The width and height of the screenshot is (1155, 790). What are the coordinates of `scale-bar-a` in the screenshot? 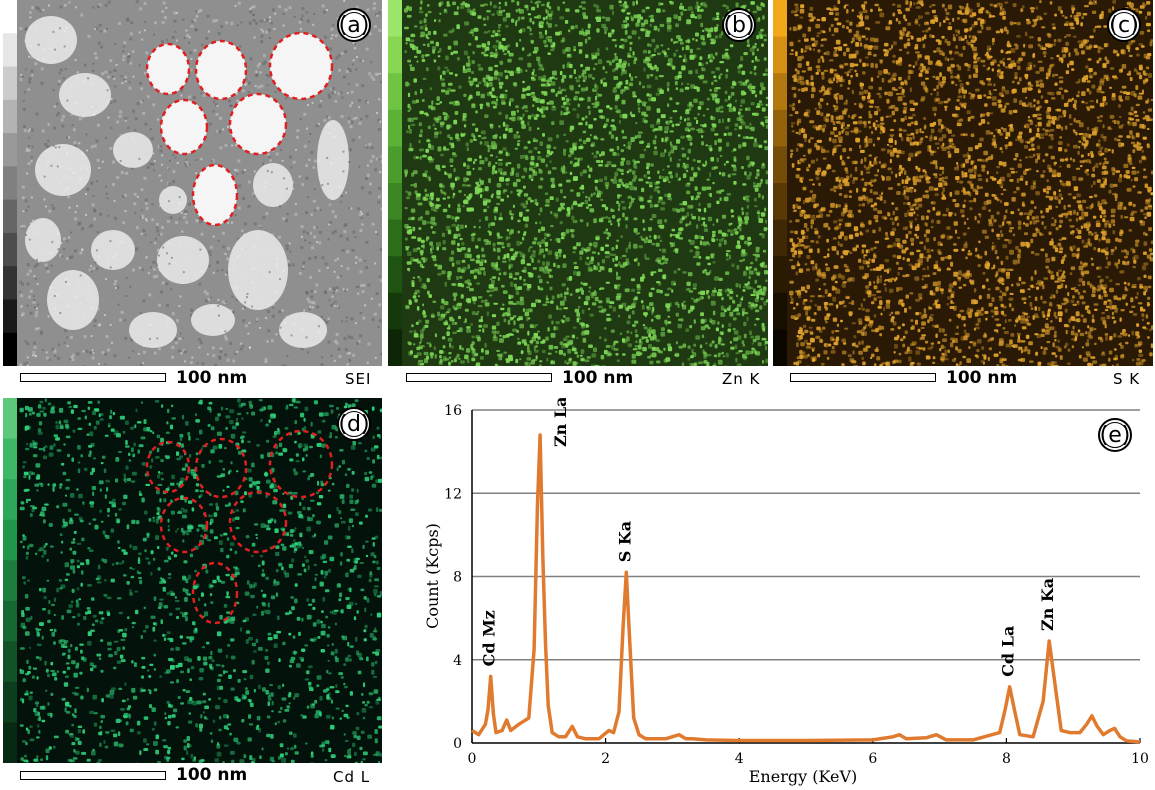 It's located at (93, 377).